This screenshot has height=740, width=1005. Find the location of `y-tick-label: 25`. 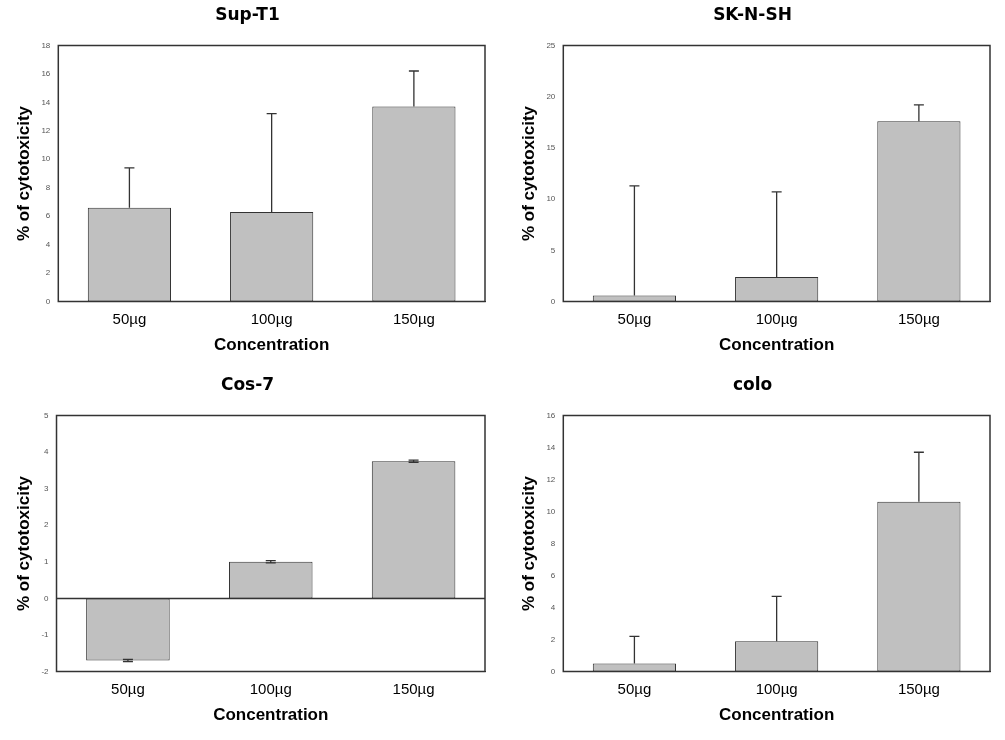

y-tick-label: 25 is located at coordinates (551, 45).